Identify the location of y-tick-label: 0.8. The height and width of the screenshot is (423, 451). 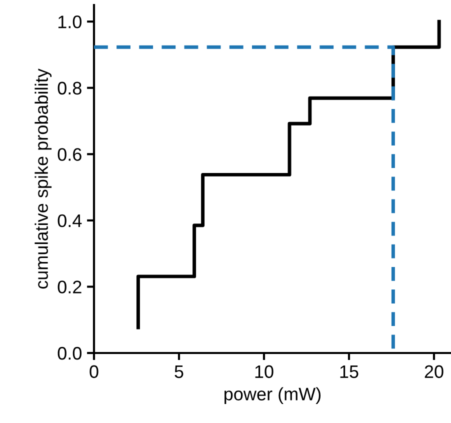
(70, 88).